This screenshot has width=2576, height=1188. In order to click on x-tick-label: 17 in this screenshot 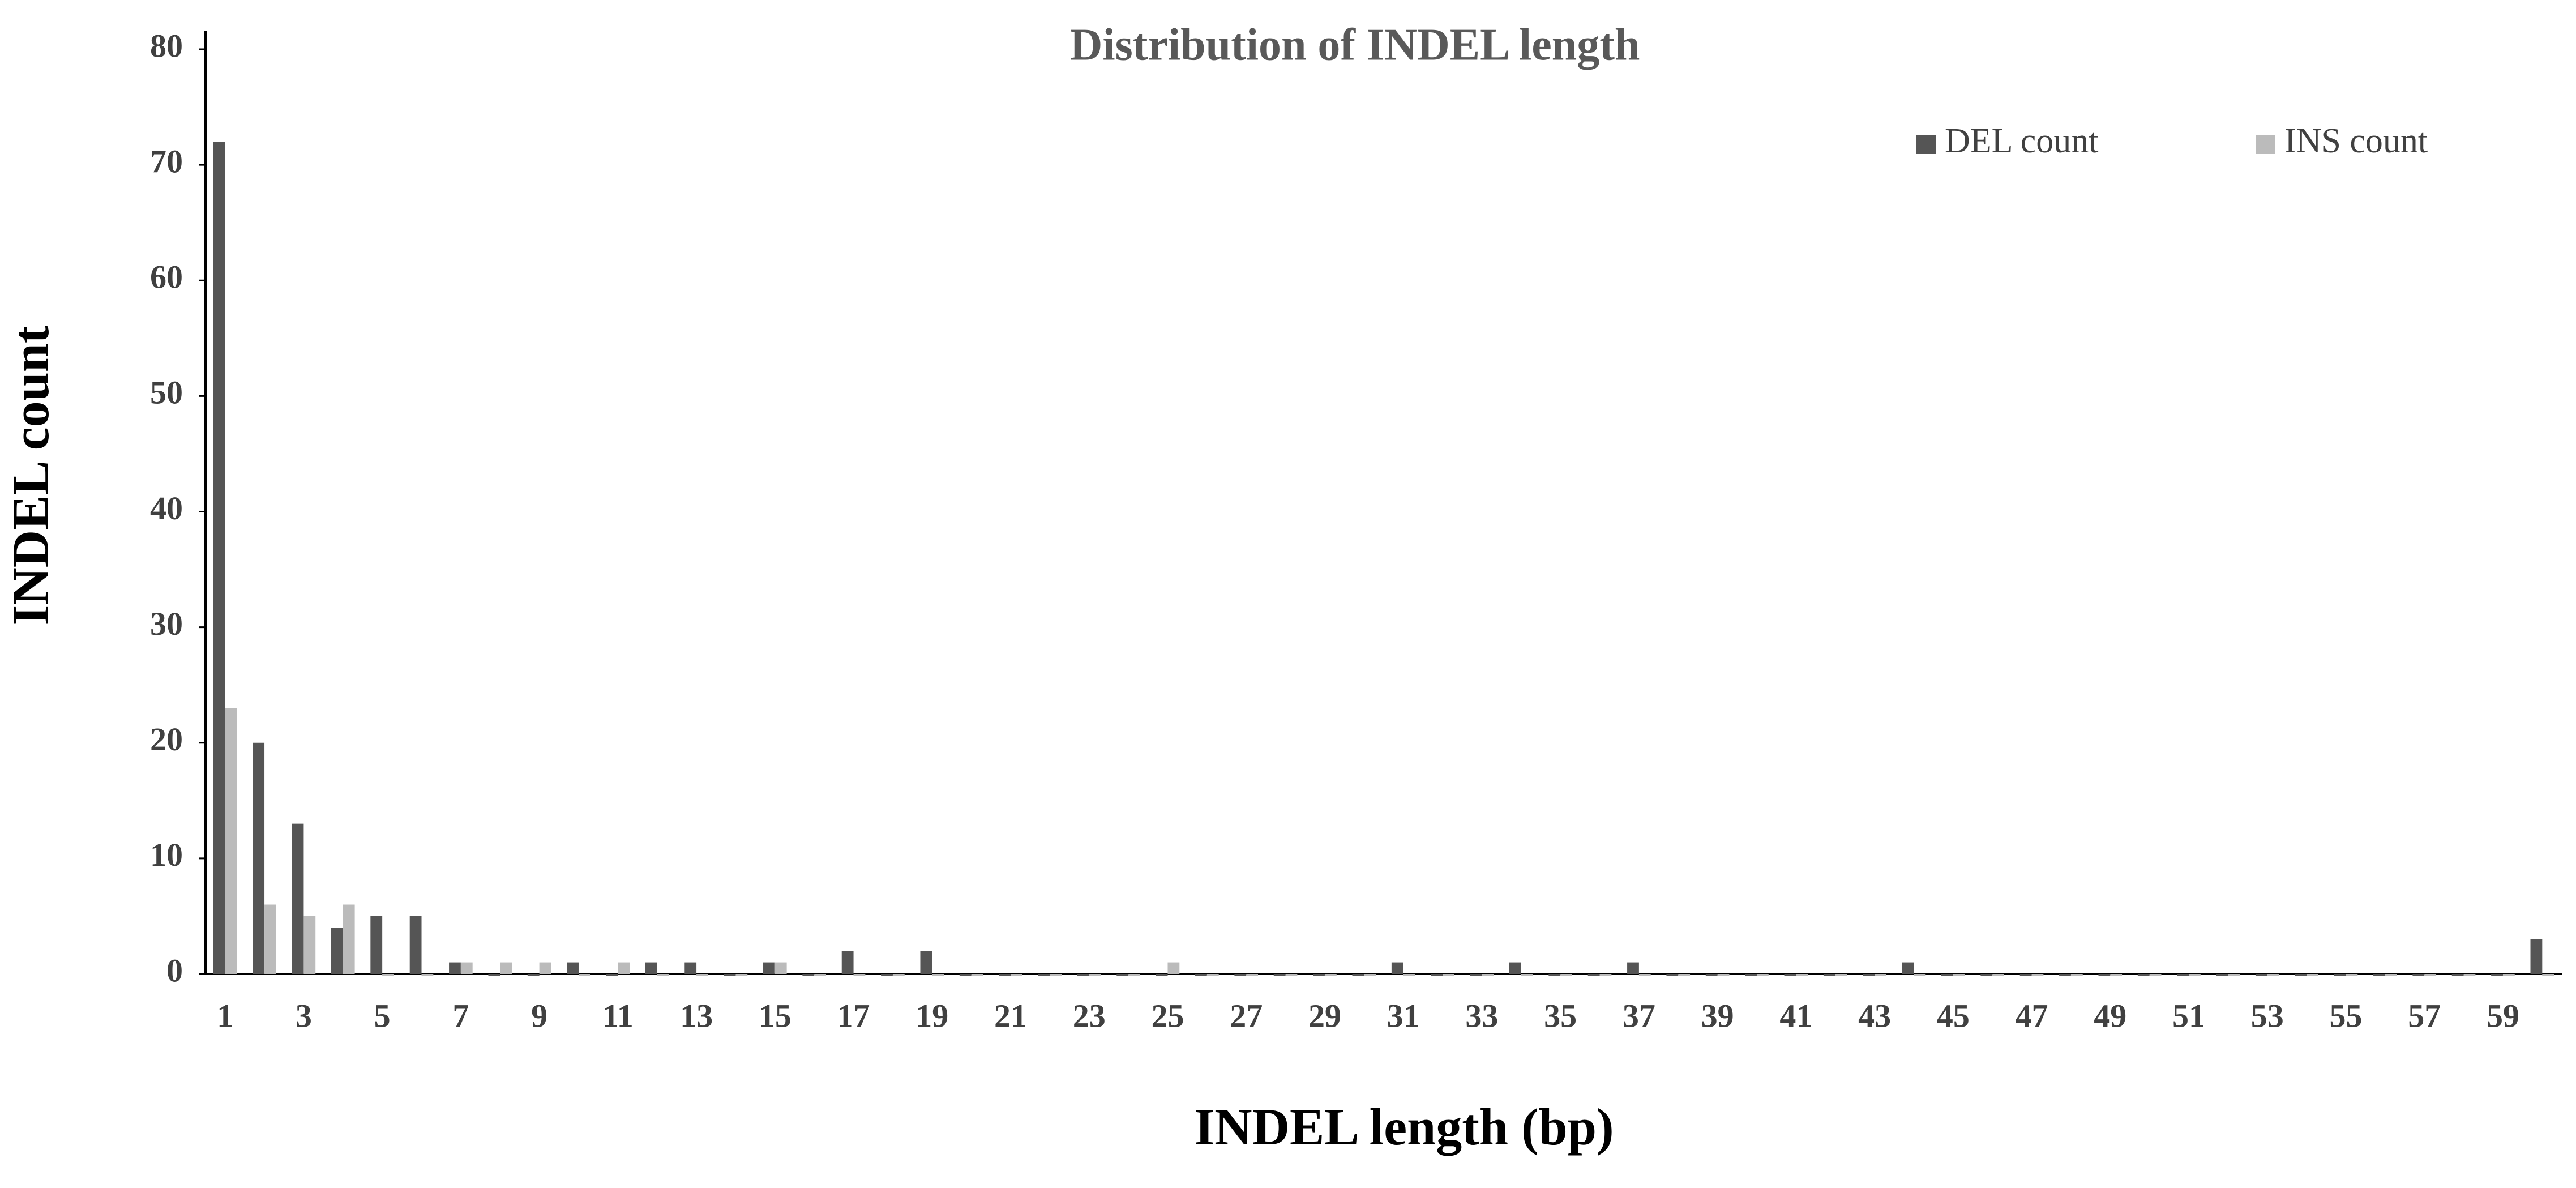, I will do `click(853, 1015)`.